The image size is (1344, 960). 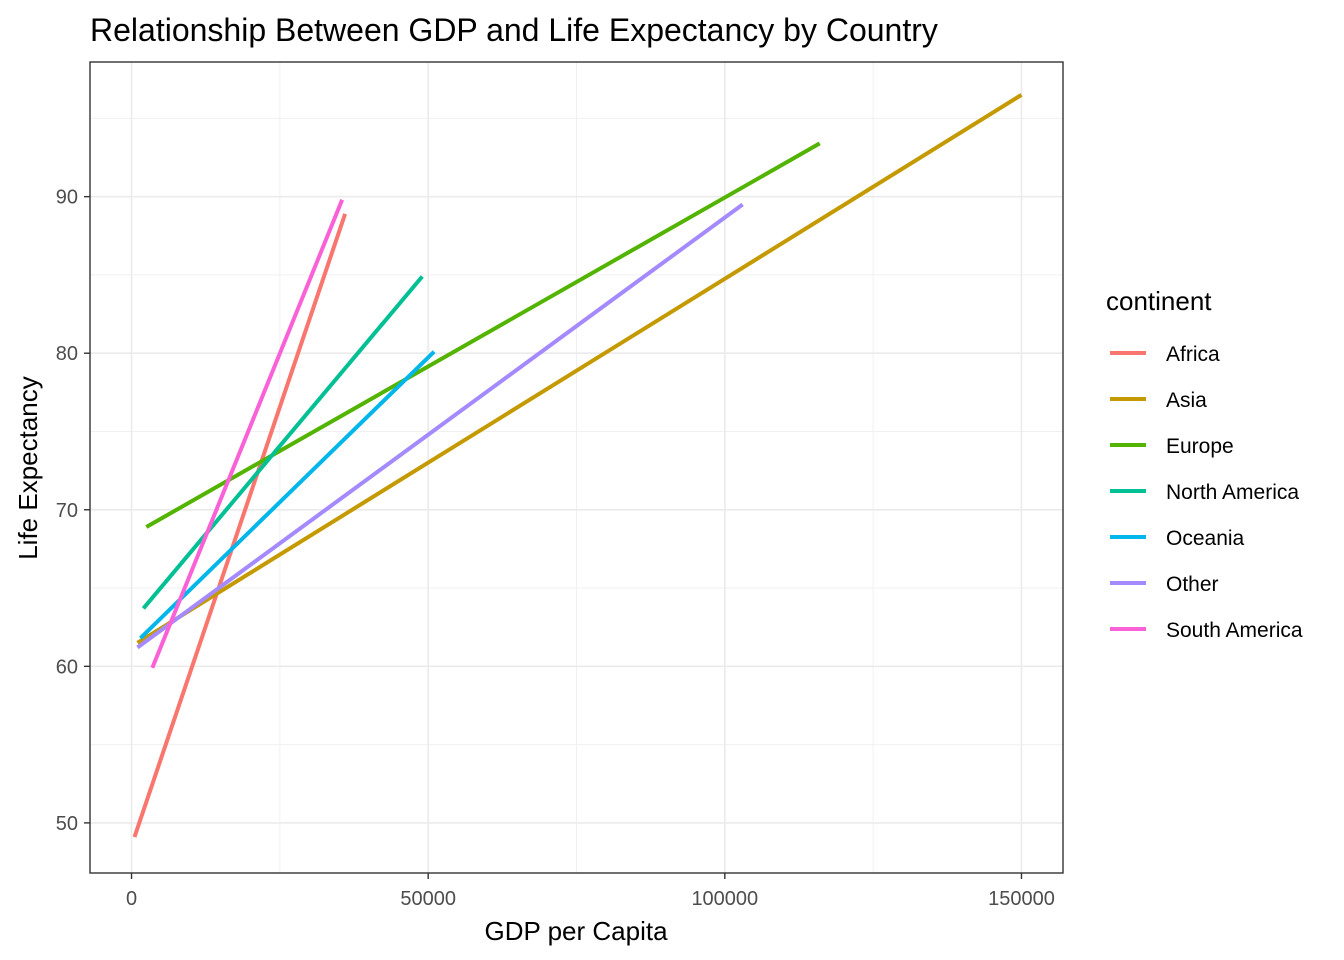 I want to click on x-tick-label: 50000, so click(x=428, y=899).